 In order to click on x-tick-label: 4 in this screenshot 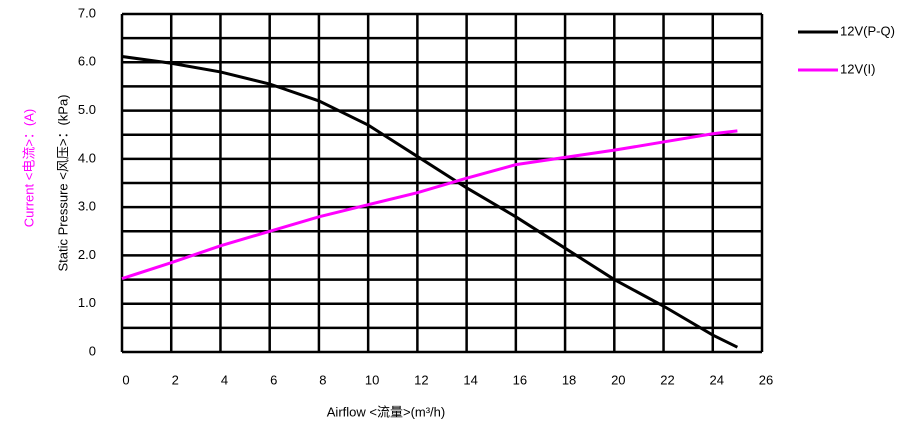, I will do `click(224, 379)`.